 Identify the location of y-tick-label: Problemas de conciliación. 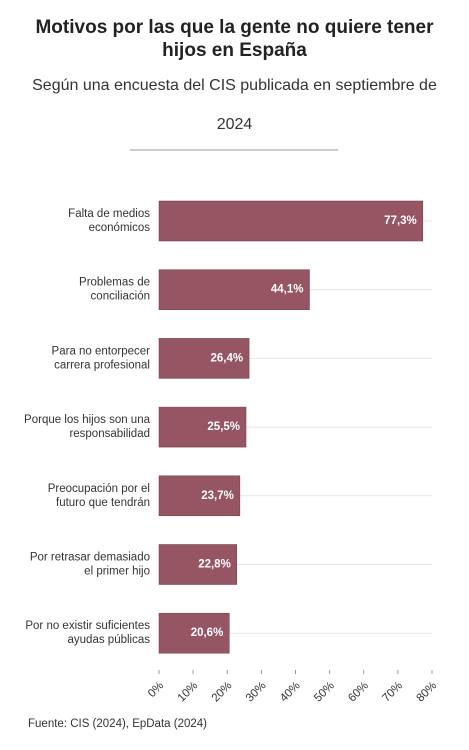
(114, 290).